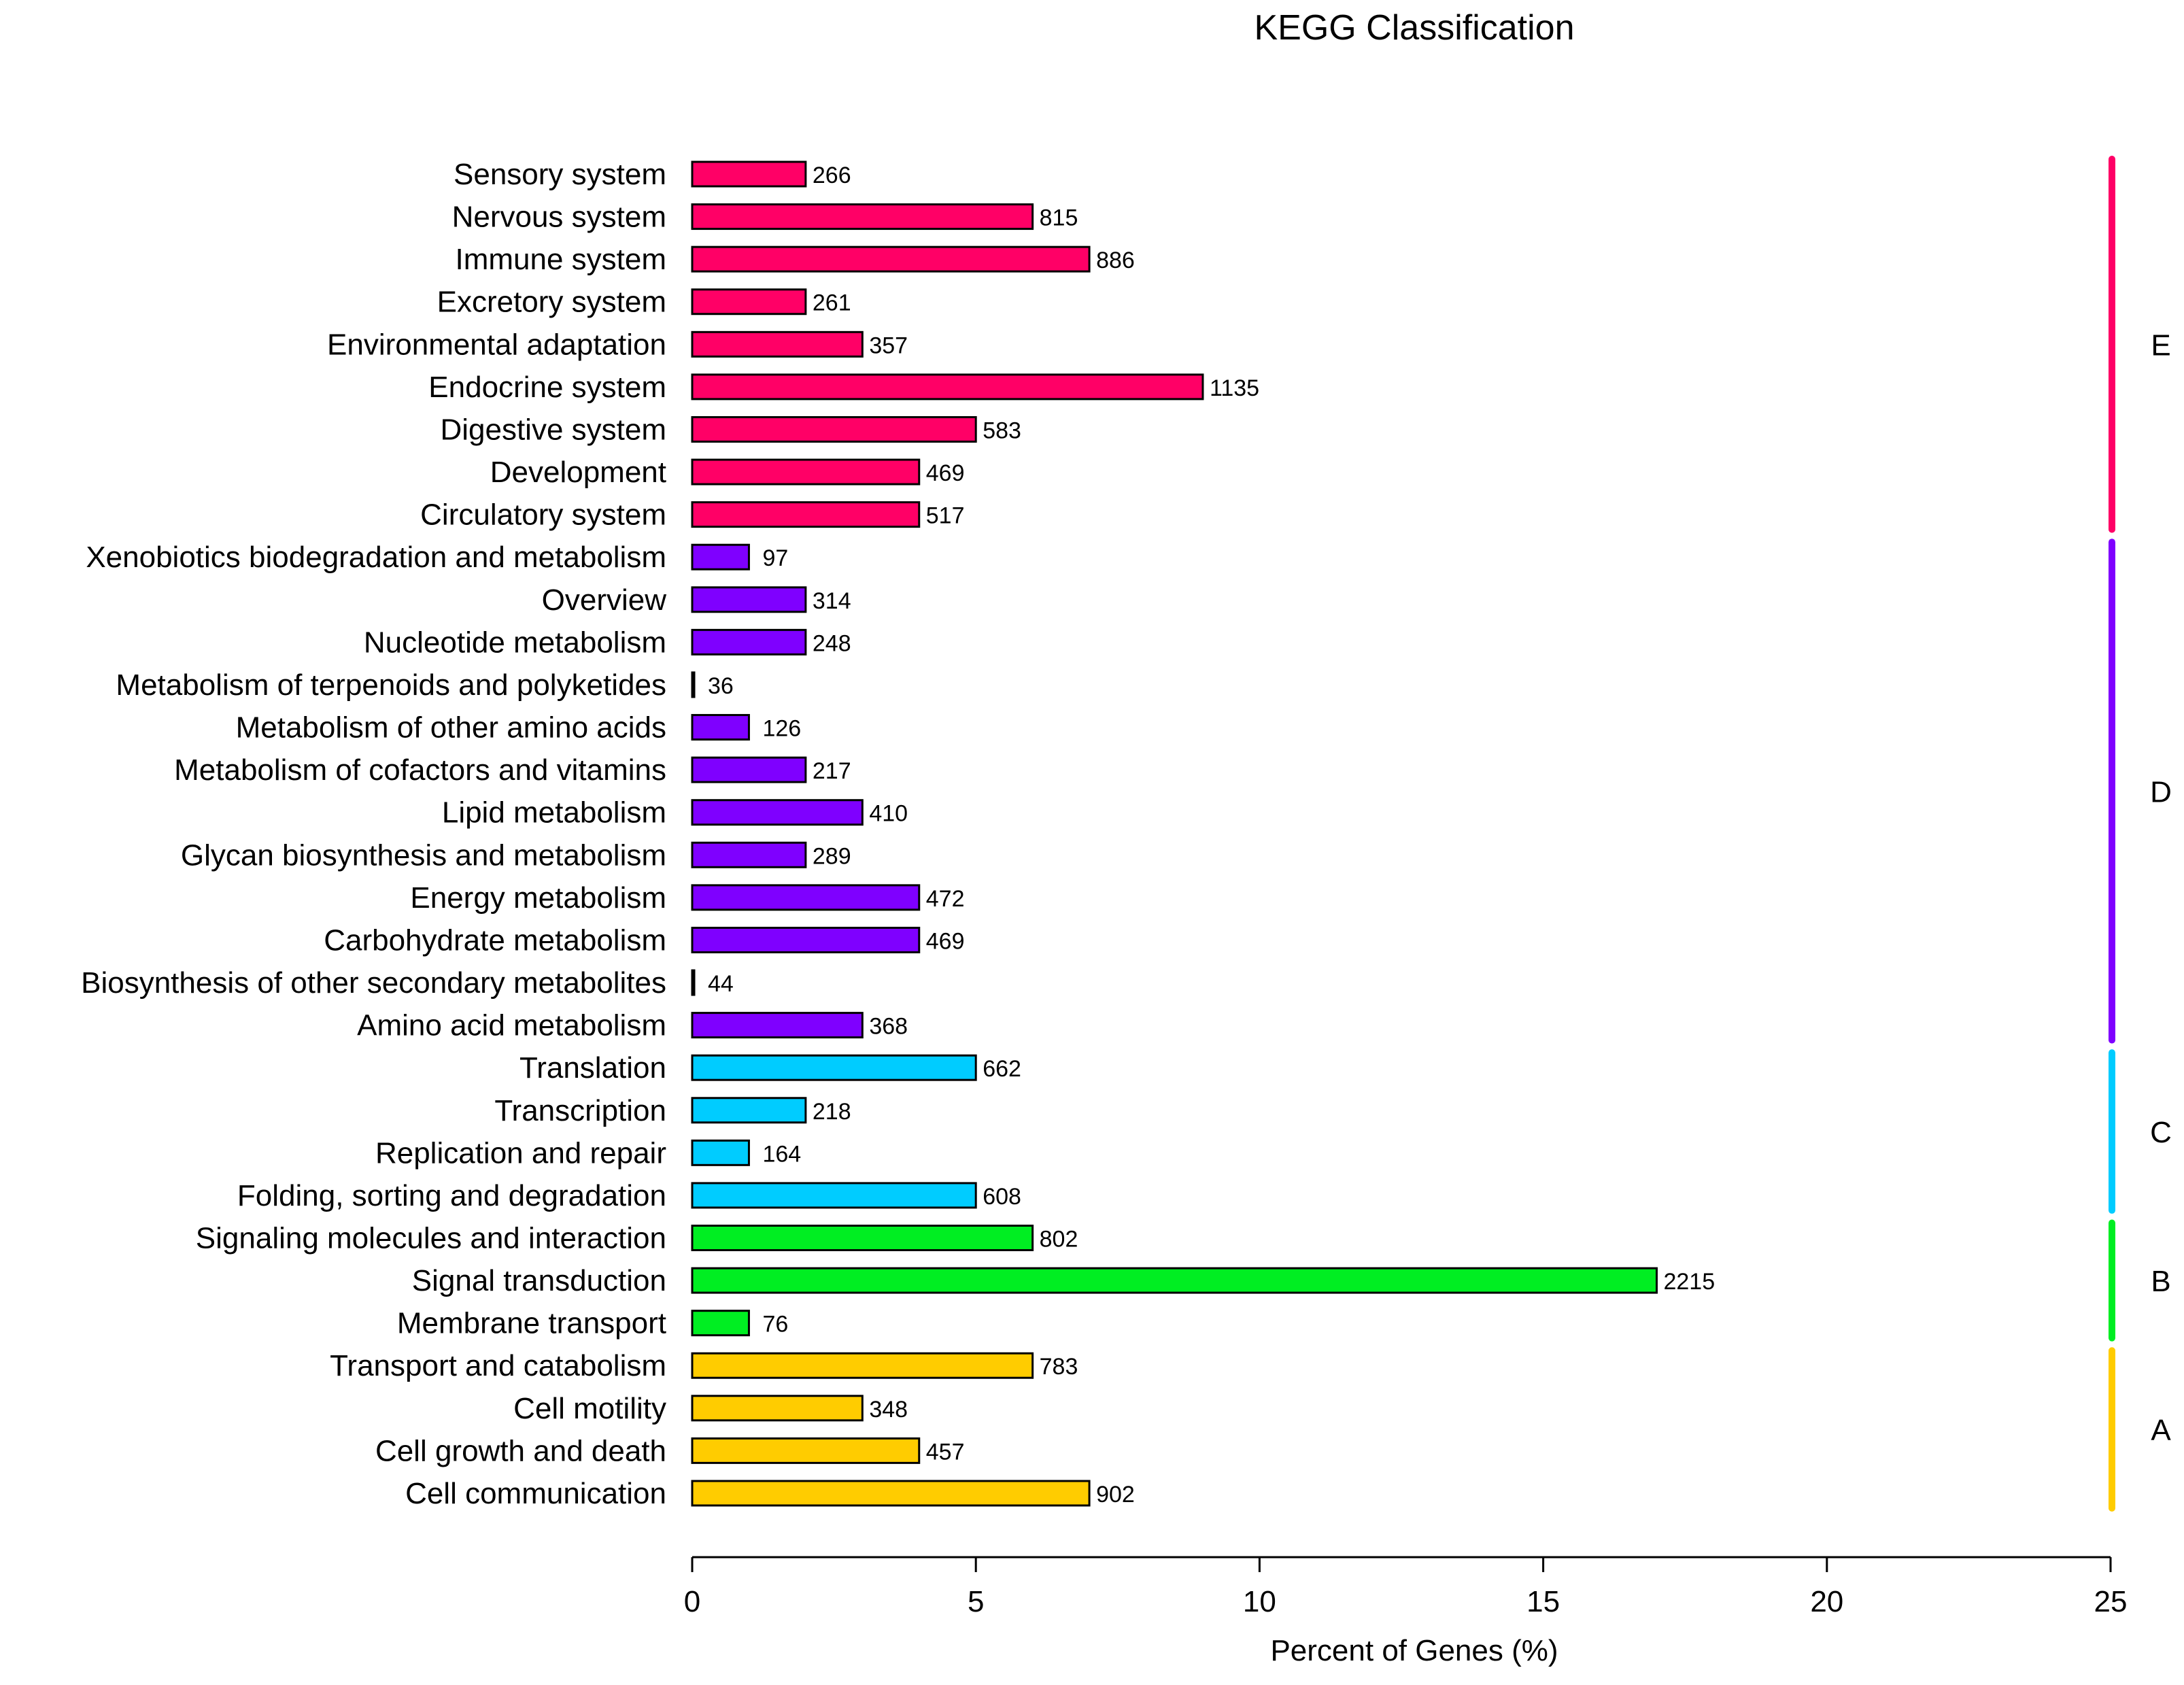 The image size is (2184, 1685). What do you see at coordinates (692, 1601) in the screenshot?
I see `x-tick-label: 0` at bounding box center [692, 1601].